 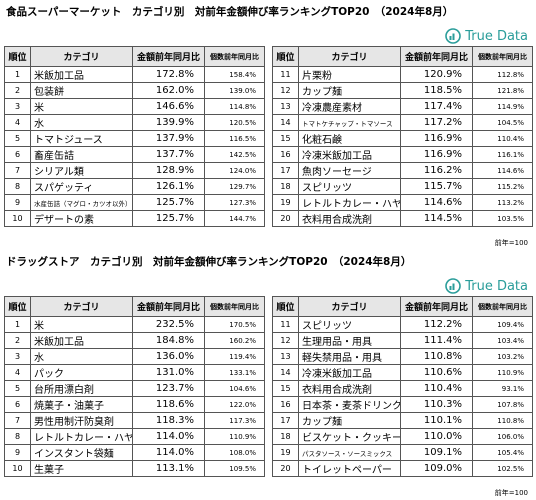 What do you see at coordinates (234, 404) in the screenshot?
I see `count-ratio: 122.0%` at bounding box center [234, 404].